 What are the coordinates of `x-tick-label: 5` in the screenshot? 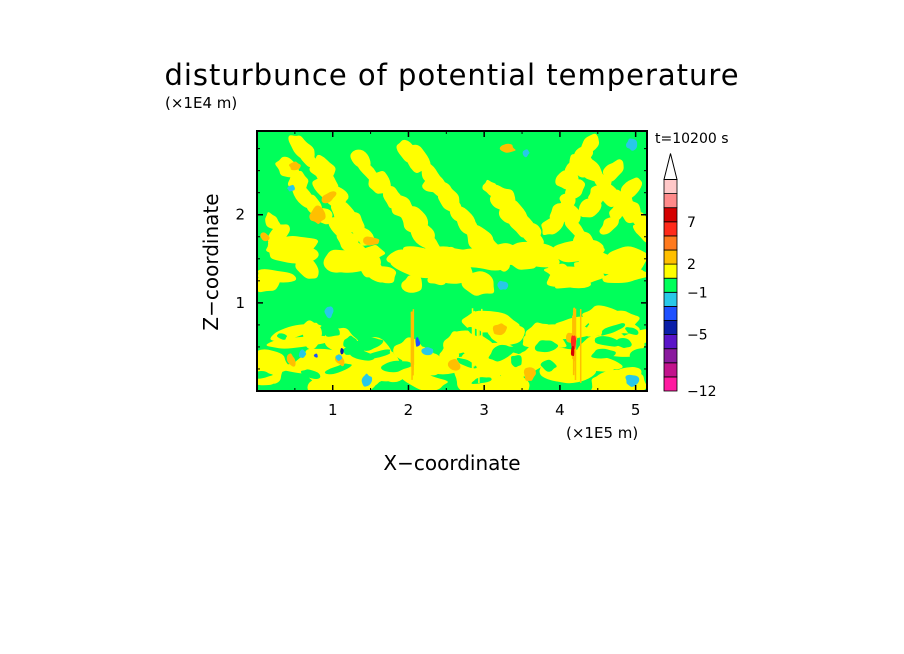 It's located at (636, 410).